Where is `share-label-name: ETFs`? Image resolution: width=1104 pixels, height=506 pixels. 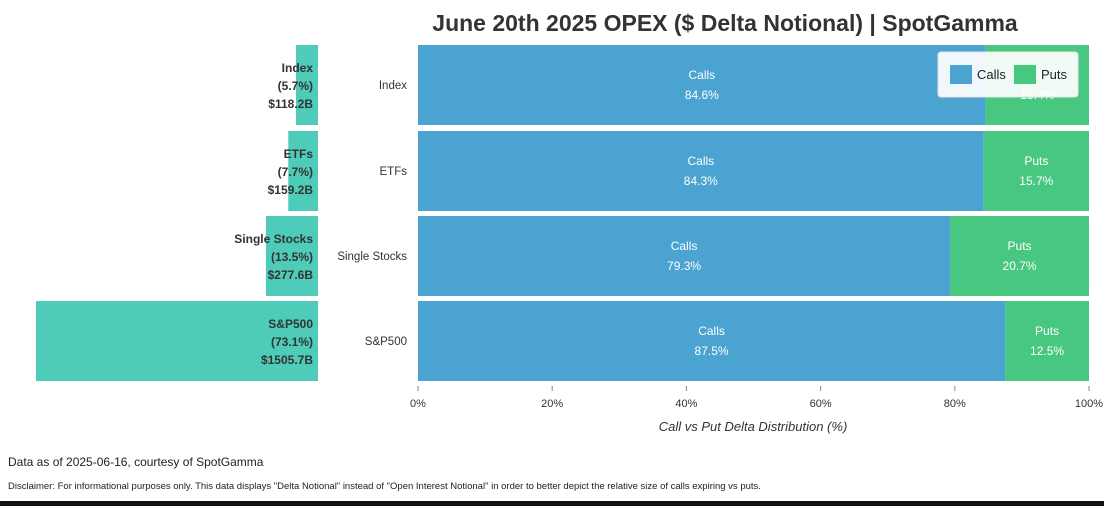 share-label-name: ETFs is located at coordinates (299, 154).